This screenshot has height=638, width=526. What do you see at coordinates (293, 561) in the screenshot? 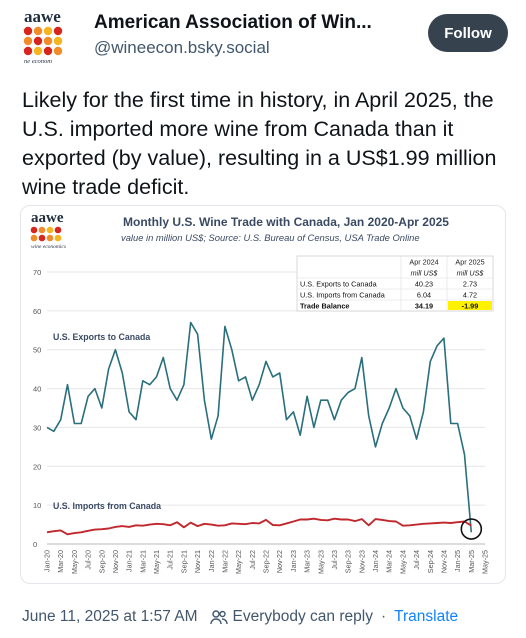
I see `x-tick-label: Jan-23` at bounding box center [293, 561].